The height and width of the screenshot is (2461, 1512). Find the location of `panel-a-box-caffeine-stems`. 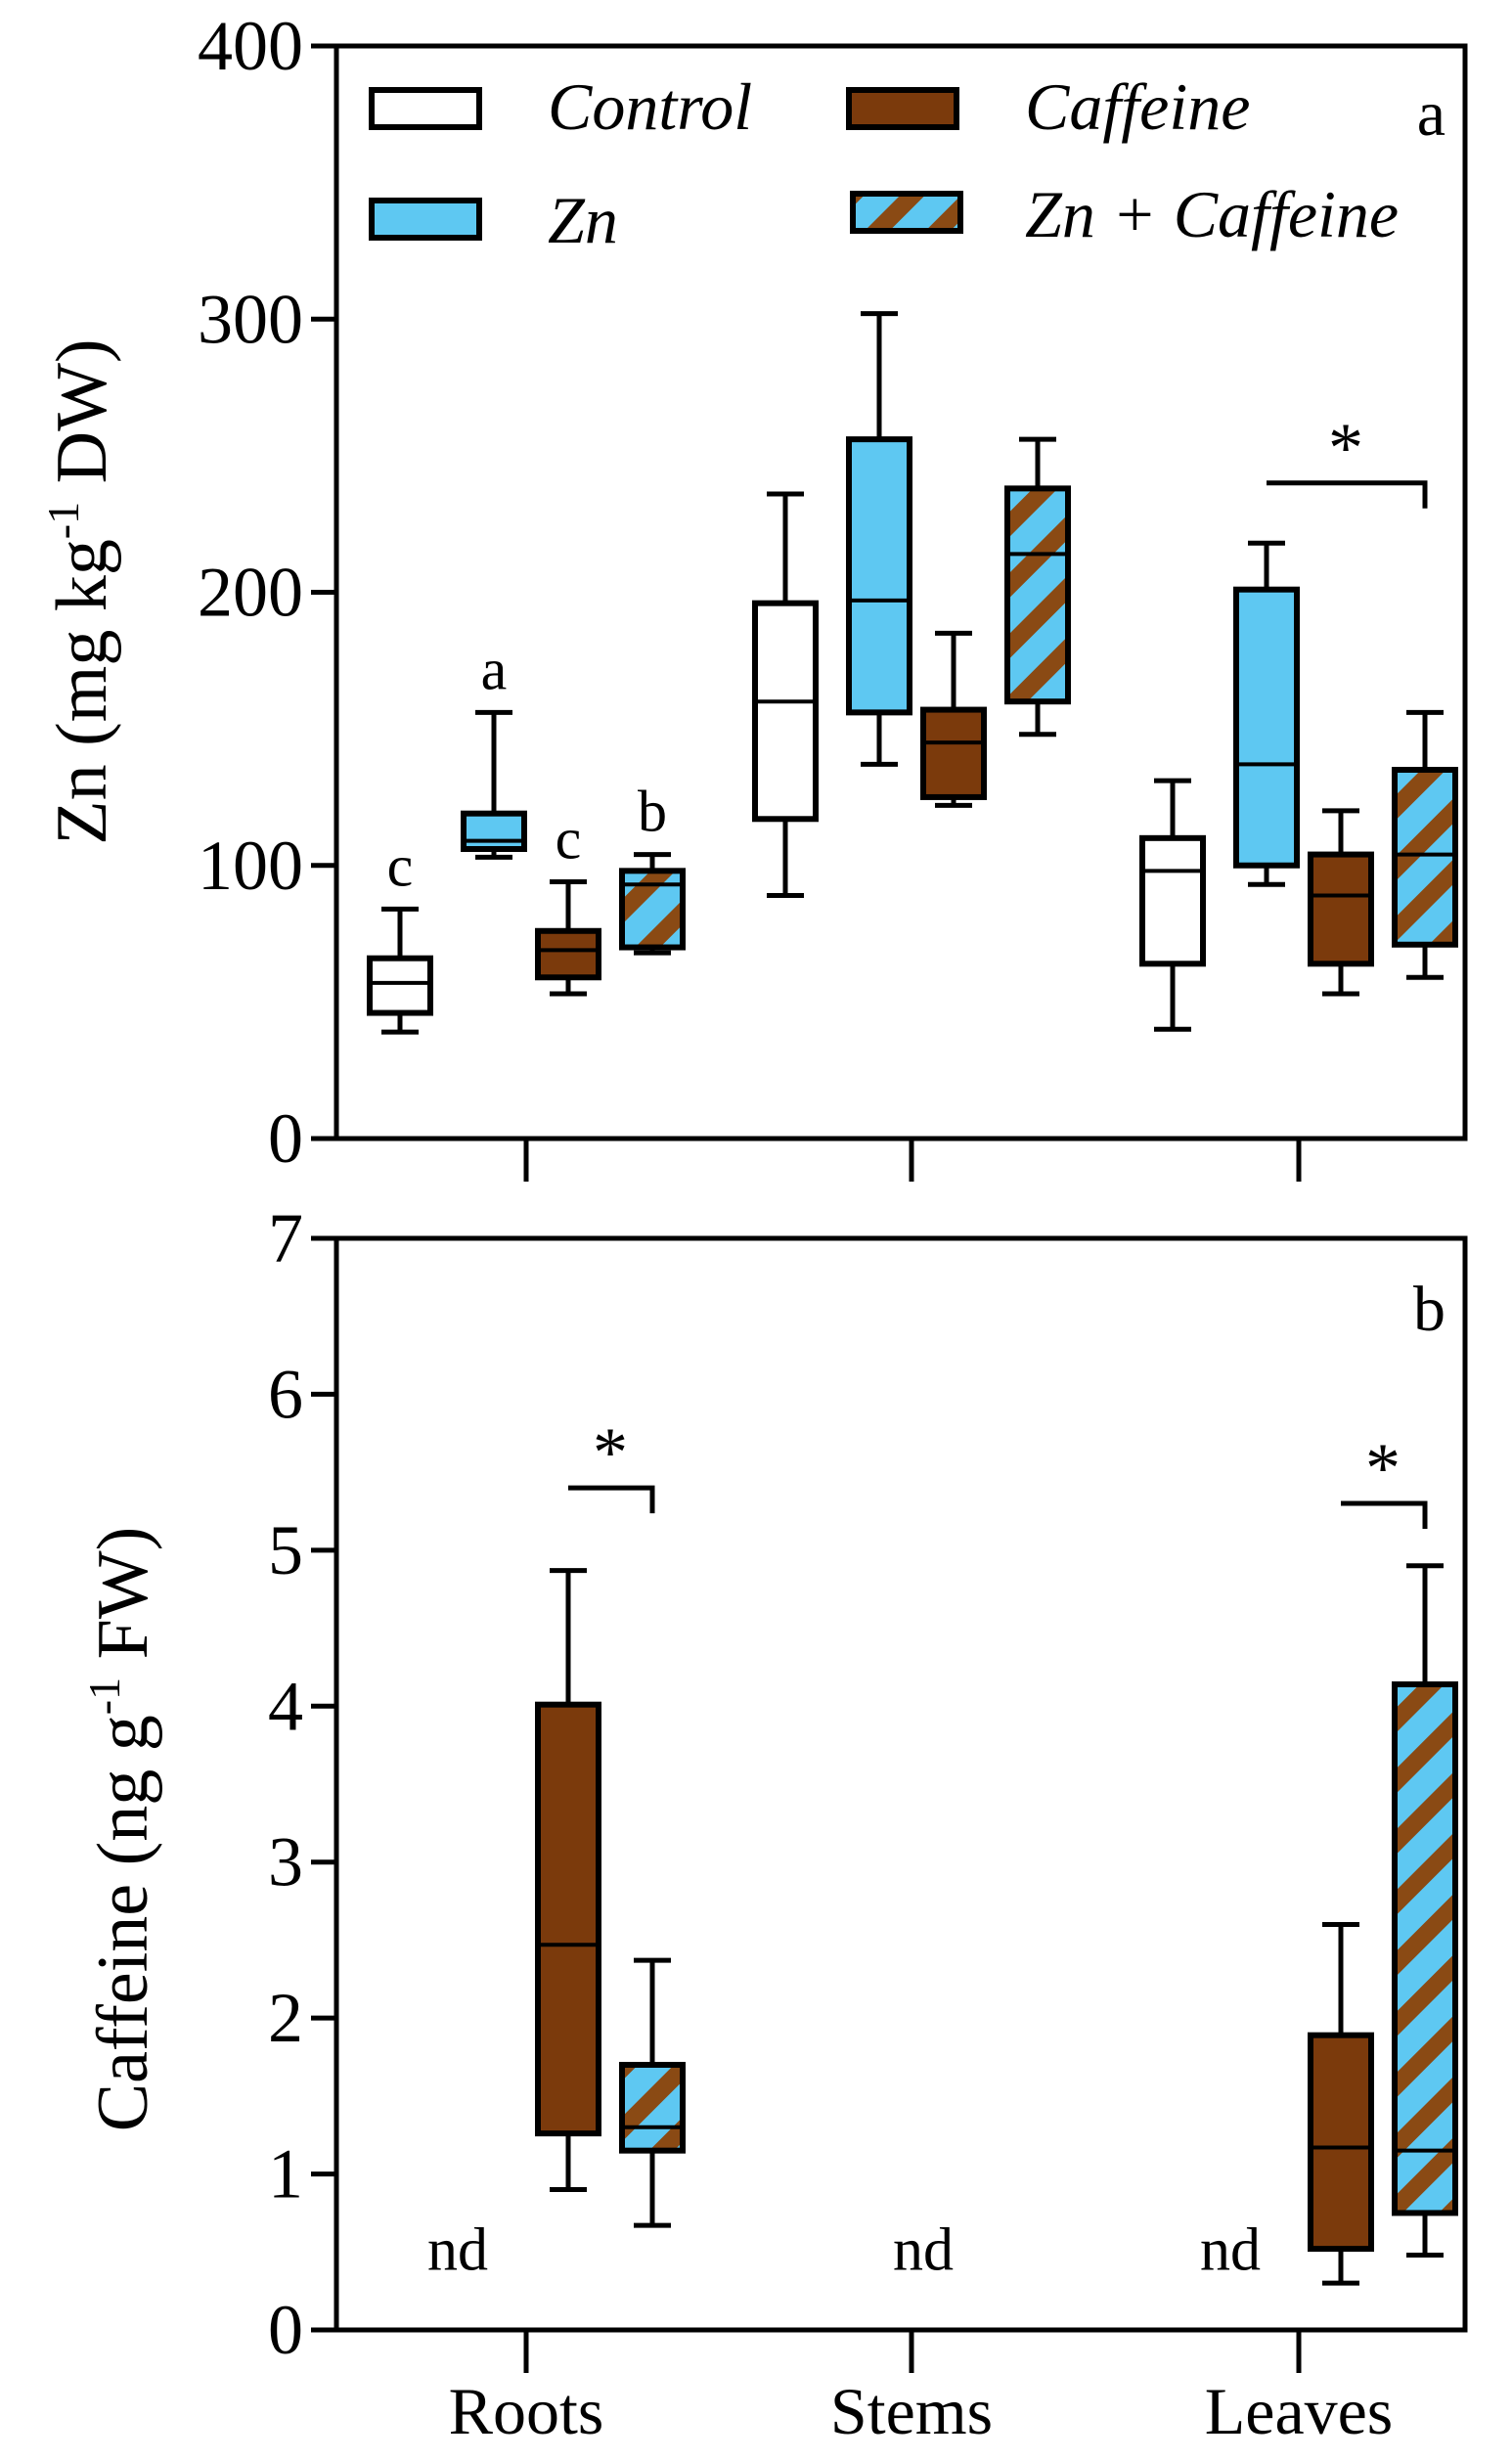

panel-a-box-caffeine-stems is located at coordinates (954, 719).